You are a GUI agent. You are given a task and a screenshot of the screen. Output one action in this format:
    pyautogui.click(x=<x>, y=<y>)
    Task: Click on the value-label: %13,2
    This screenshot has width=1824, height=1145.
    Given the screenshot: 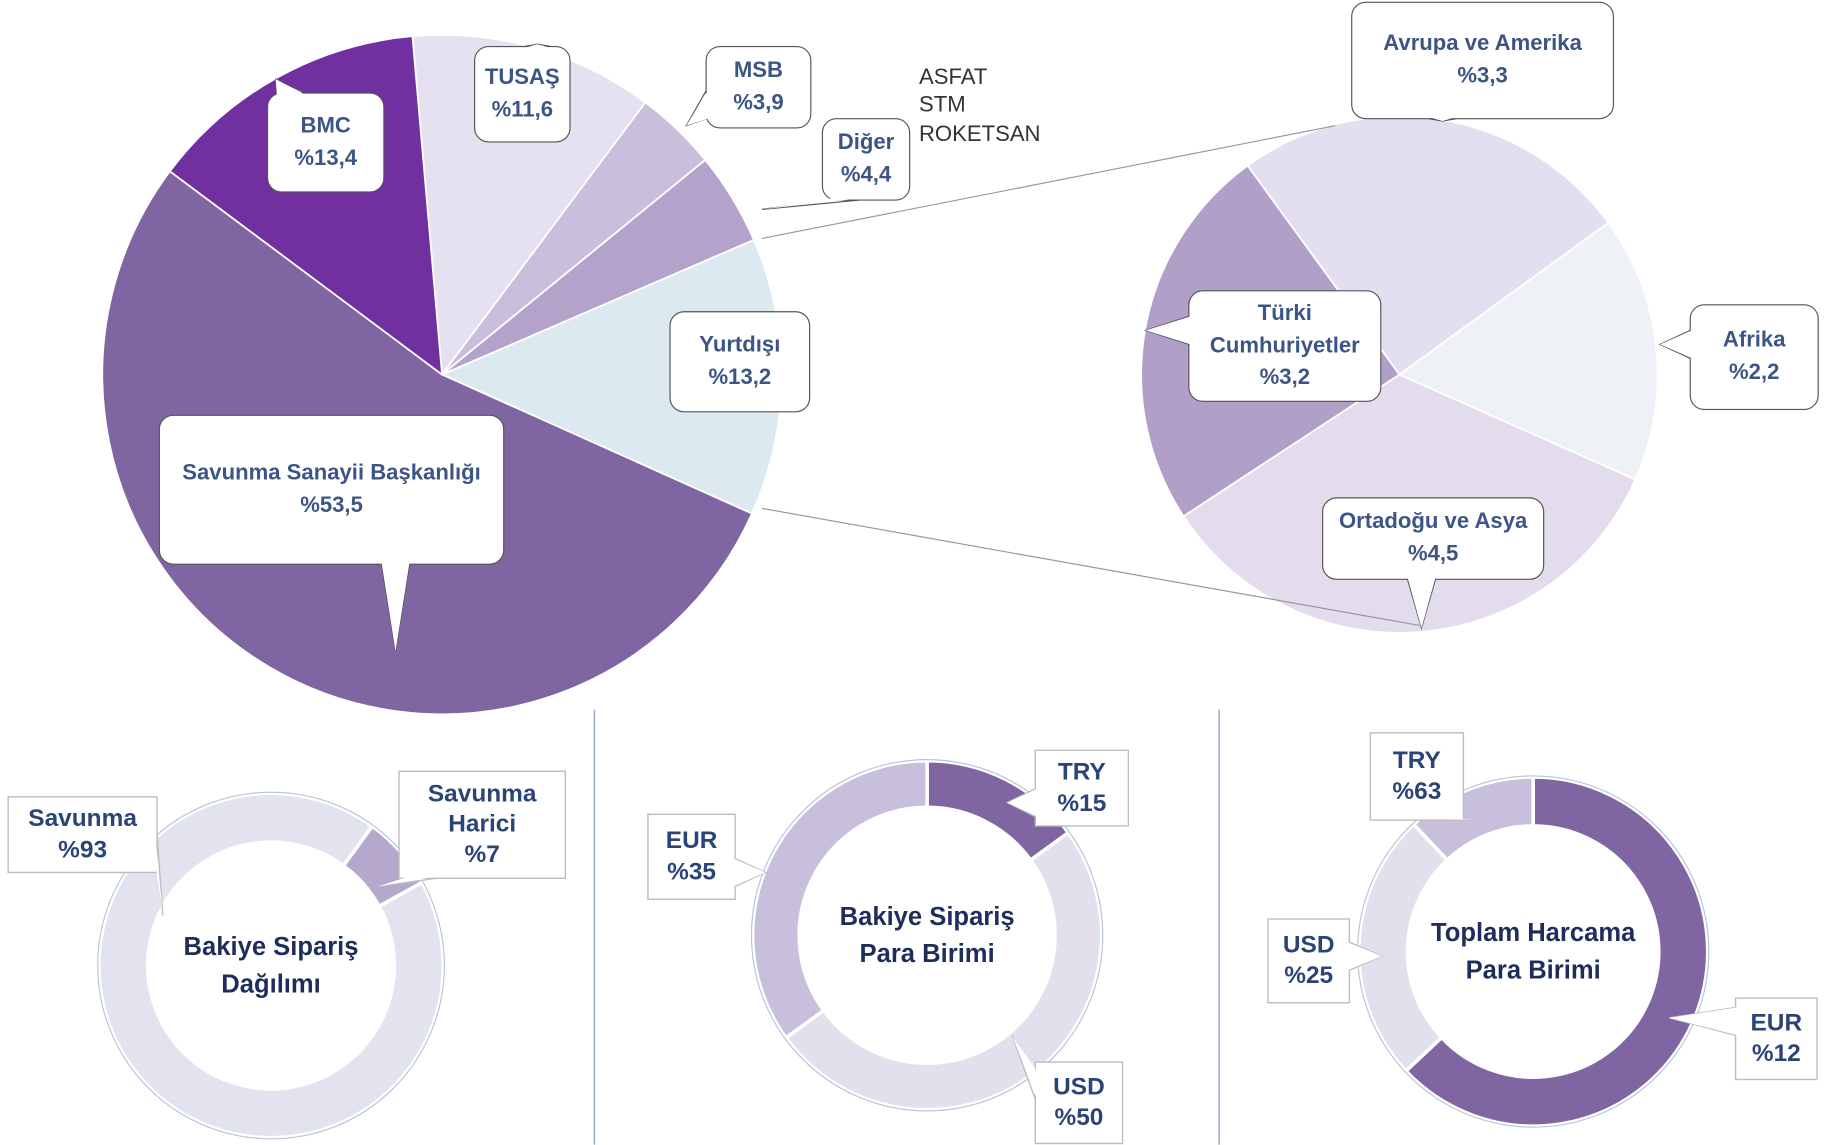 What is the action you would take?
    pyautogui.click(x=740, y=377)
    